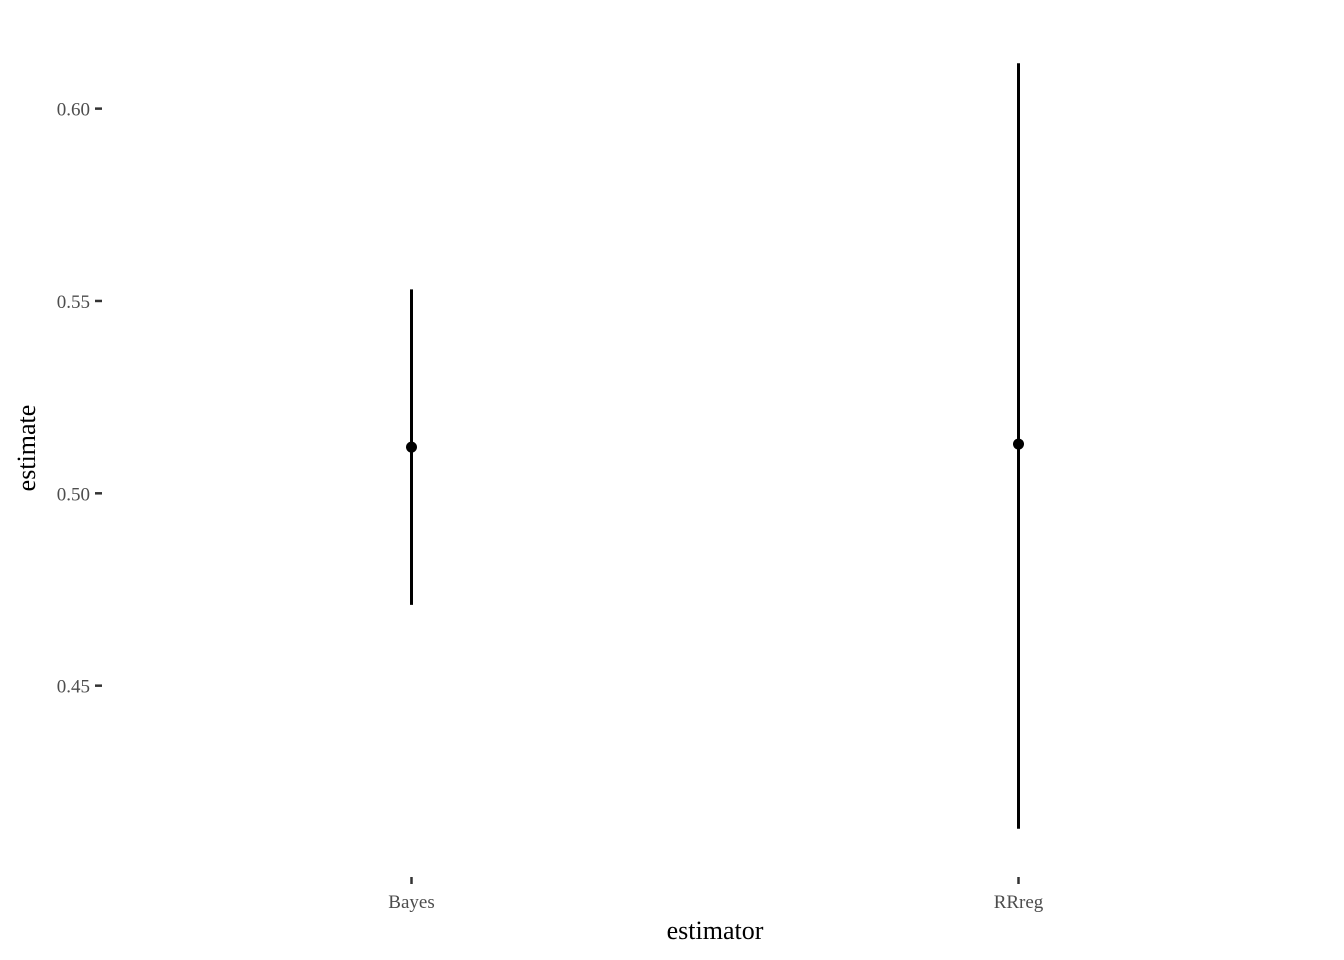 This screenshot has width=1344, height=960. What do you see at coordinates (716, 895) in the screenshot?
I see `x-axis: Bayes RRreg` at bounding box center [716, 895].